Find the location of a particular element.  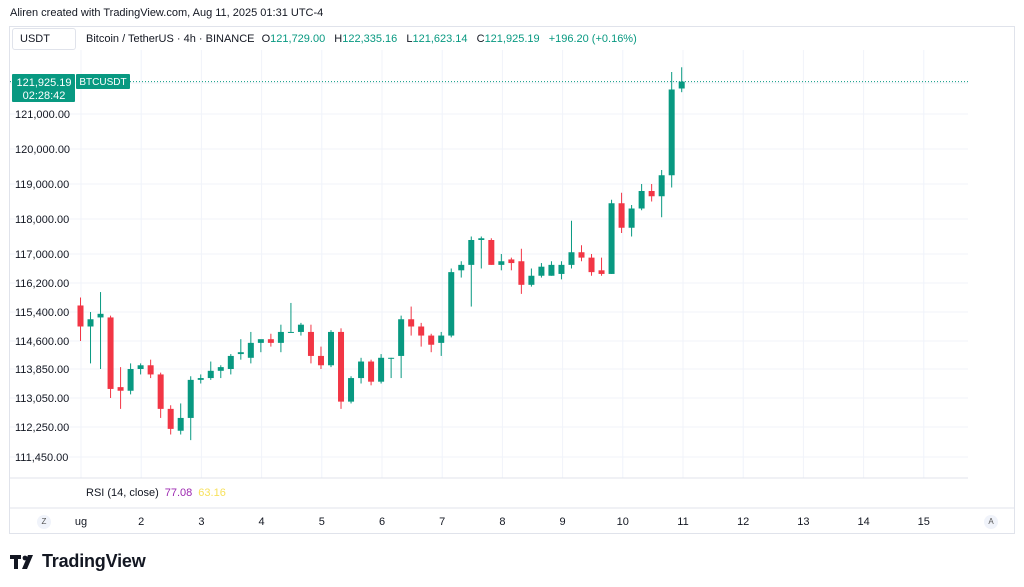

price-tag-box is located at coordinates (43, 88).